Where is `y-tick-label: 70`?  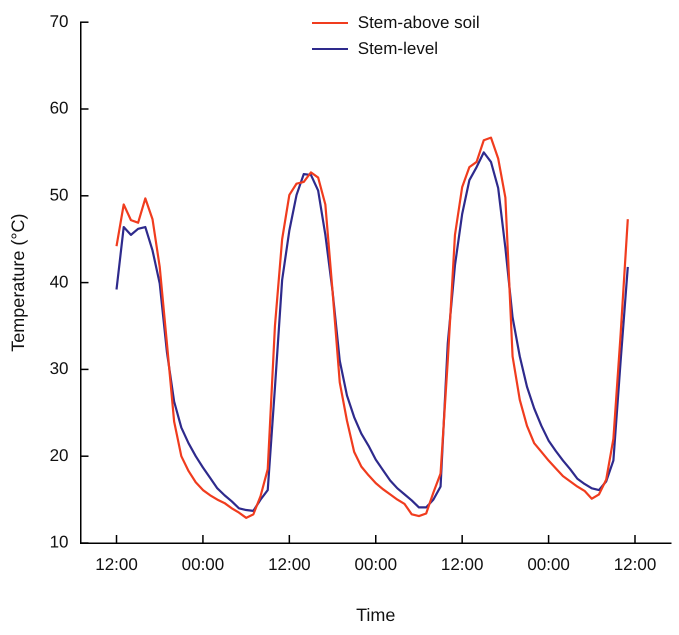 y-tick-label: 70 is located at coordinates (59, 21).